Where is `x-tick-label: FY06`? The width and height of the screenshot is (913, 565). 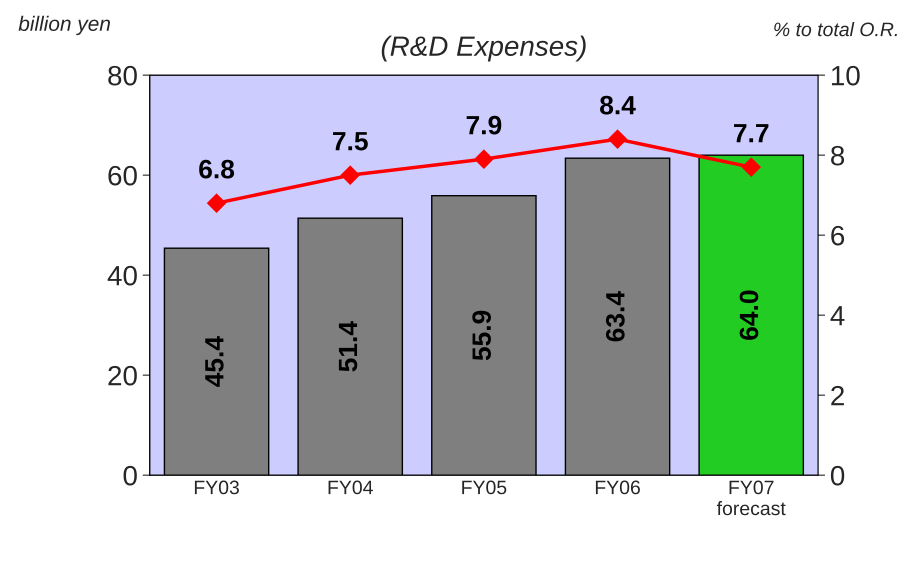
x-tick-label: FY06 is located at coordinates (618, 487).